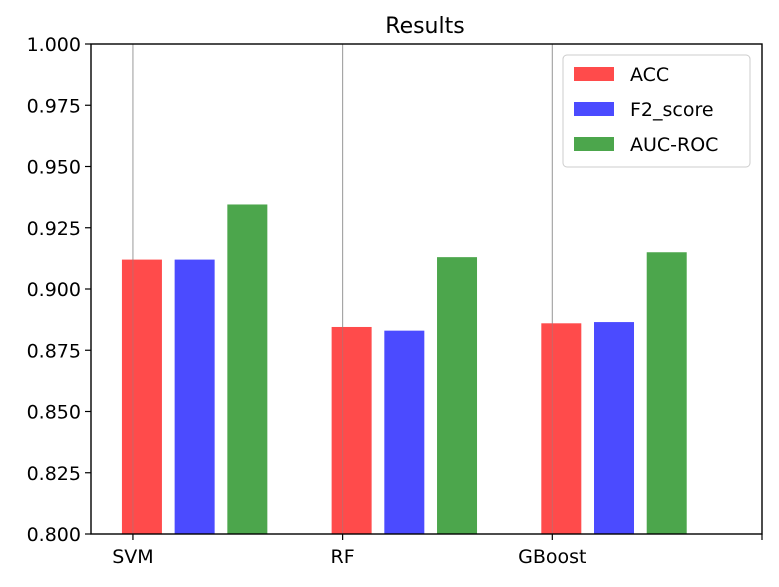 The height and width of the screenshot is (587, 779). I want to click on y-tick-label: 0.800, so click(54, 535).